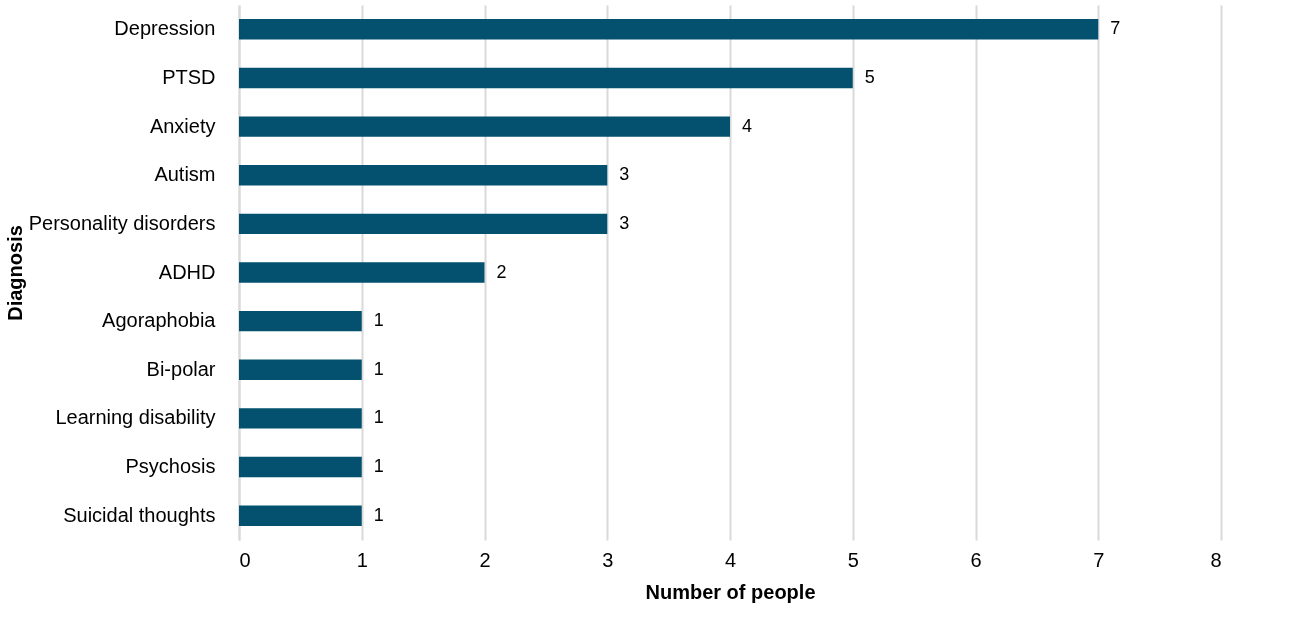  I want to click on data-label: 7, so click(1115, 28).